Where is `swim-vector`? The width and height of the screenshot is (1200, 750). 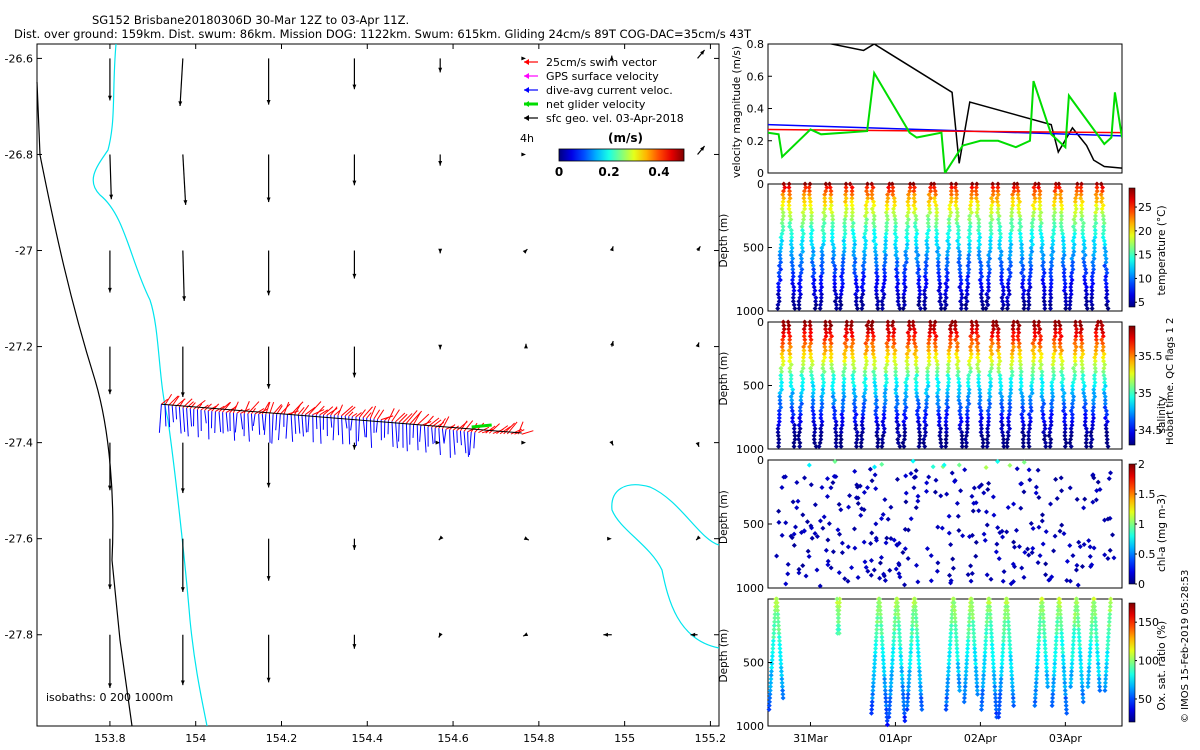 swim-vector is located at coordinates (268, 408).